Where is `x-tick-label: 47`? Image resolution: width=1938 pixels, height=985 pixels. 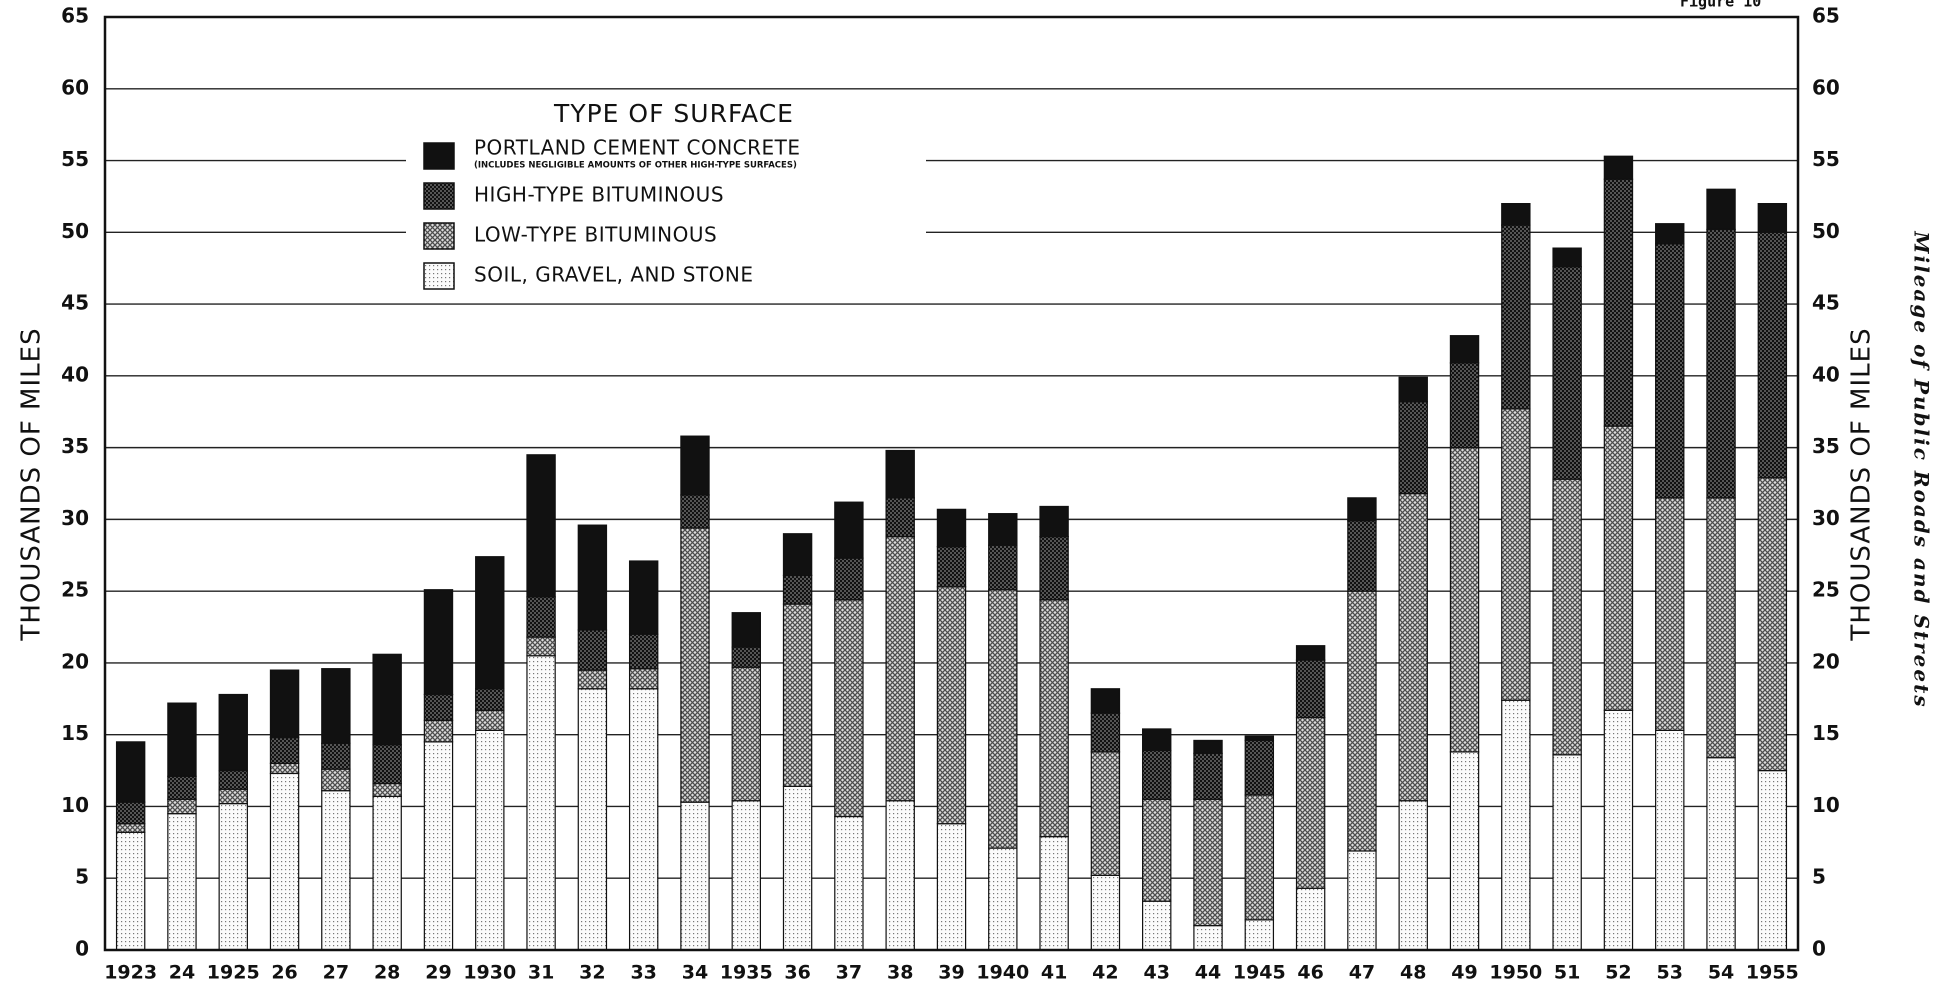 x-tick-label: 47 is located at coordinates (1362, 973).